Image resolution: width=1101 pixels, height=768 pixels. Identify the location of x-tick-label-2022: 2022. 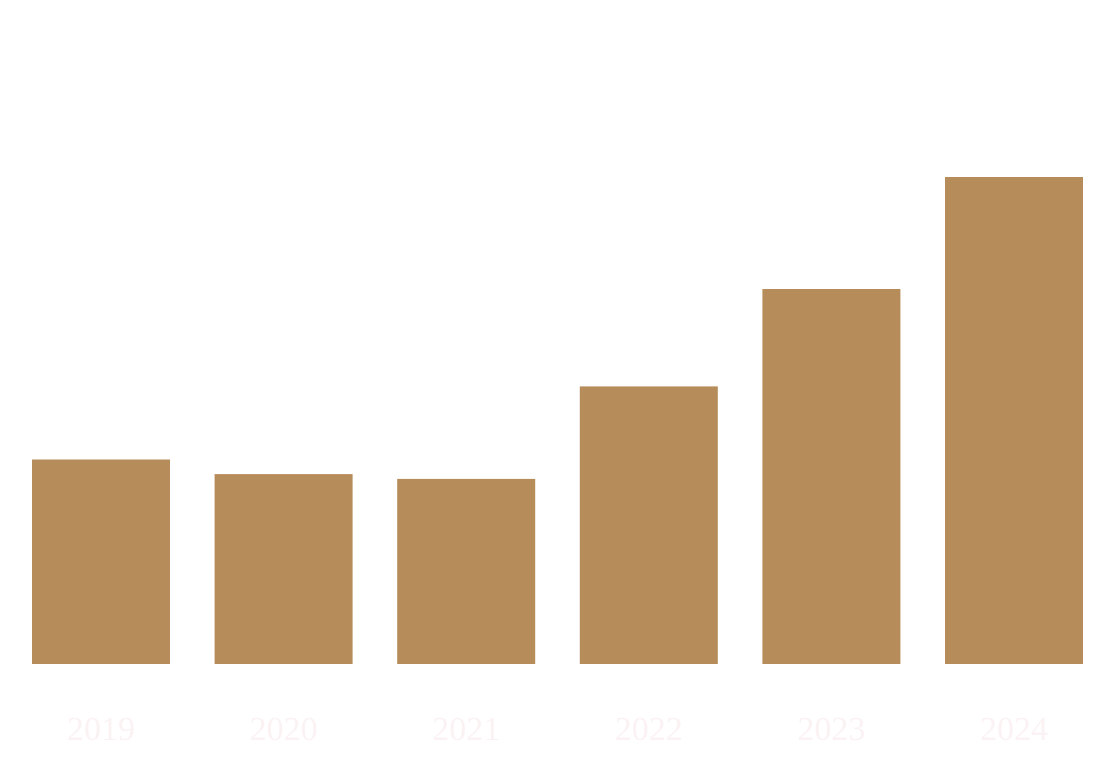
(649, 729).